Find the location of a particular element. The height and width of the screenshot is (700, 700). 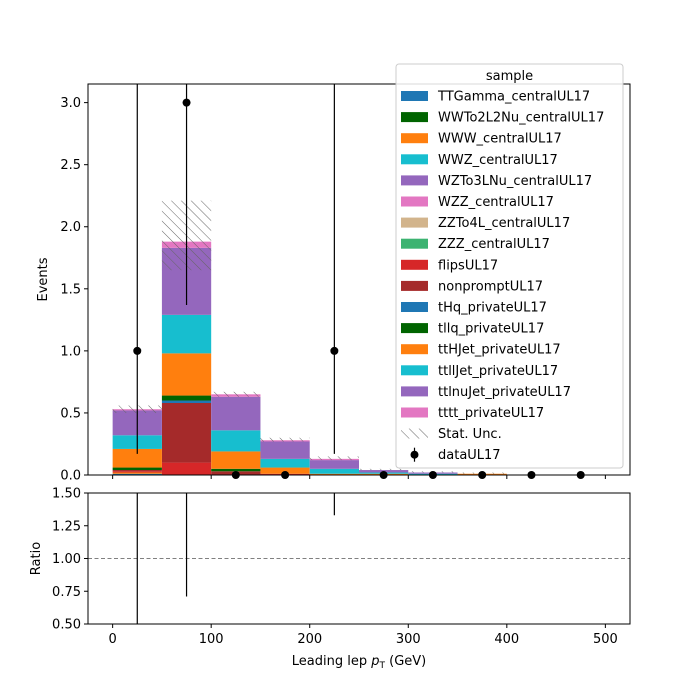

legend-entry: WZTo3LNu_centralUL17 is located at coordinates (515, 181).